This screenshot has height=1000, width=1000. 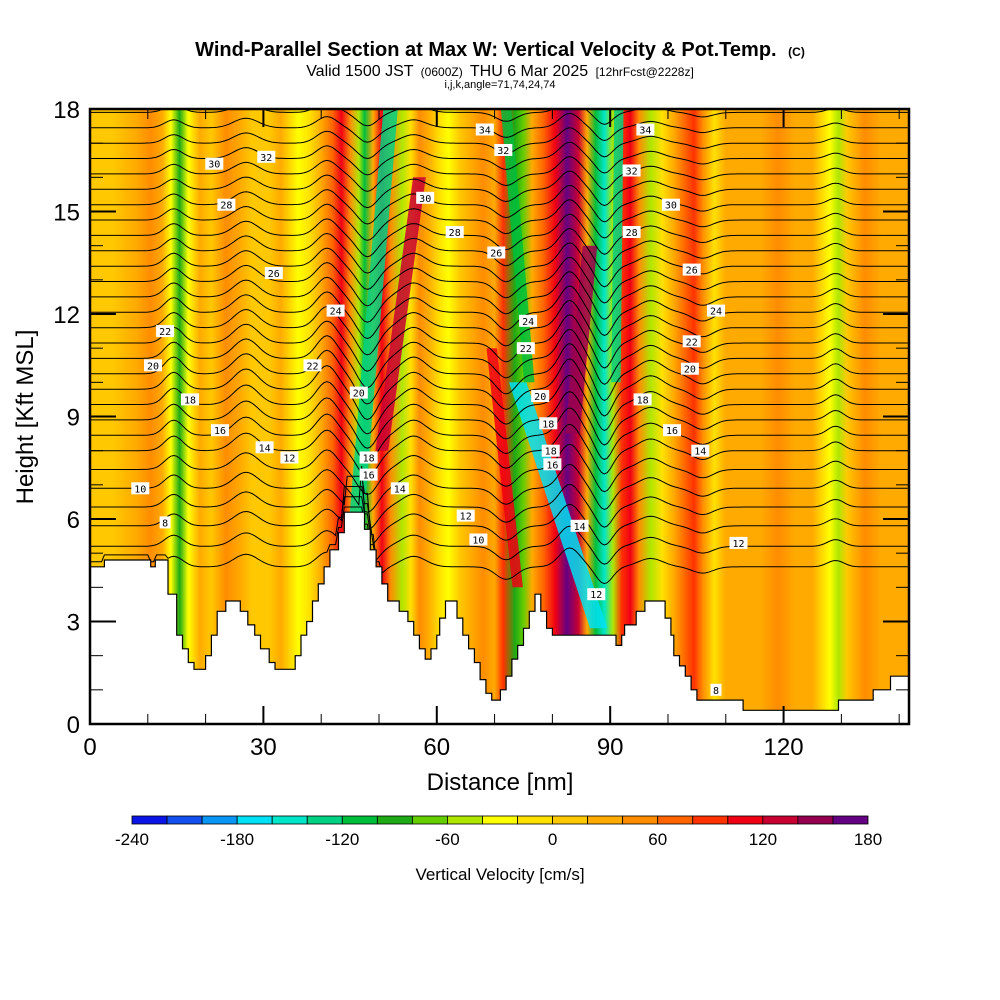 I want to click on x-tick-label: 120, so click(x=784, y=747).